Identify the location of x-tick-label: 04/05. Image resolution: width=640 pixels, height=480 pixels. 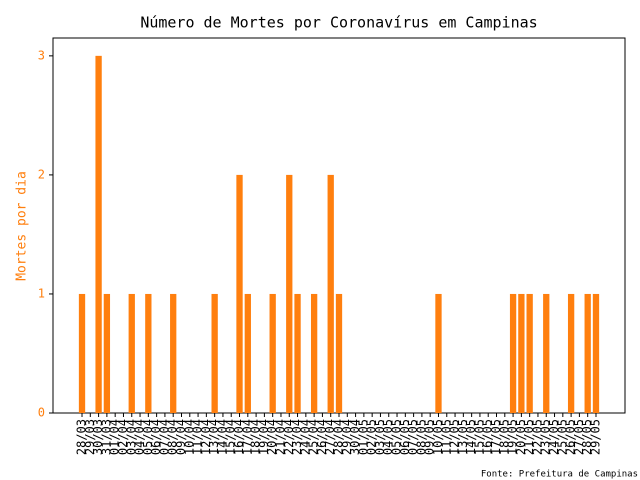
(388, 437).